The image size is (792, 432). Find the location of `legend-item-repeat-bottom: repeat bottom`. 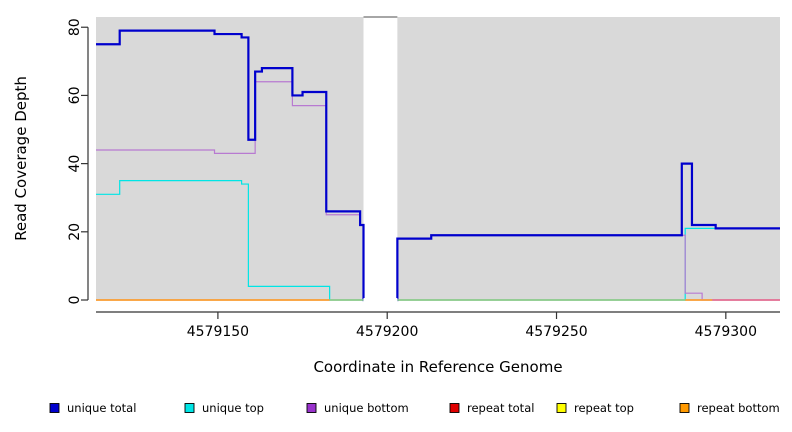

legend-item-repeat-bottom: repeat bottom is located at coordinates (729, 408).